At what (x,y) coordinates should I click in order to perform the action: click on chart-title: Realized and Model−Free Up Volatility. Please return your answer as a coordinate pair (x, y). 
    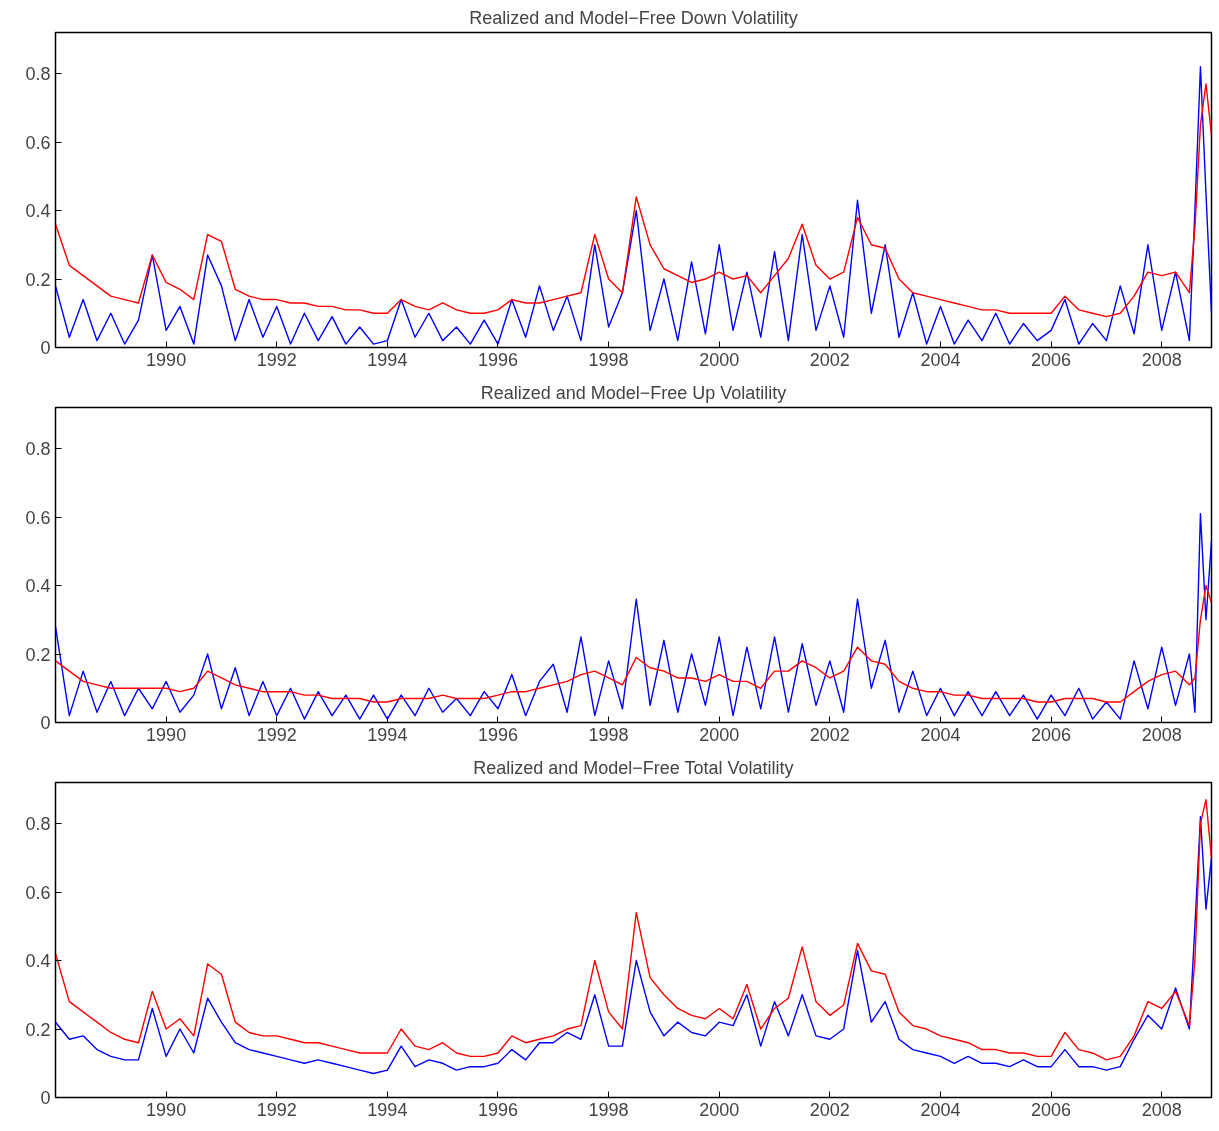
    Looking at the image, I should click on (633, 392).